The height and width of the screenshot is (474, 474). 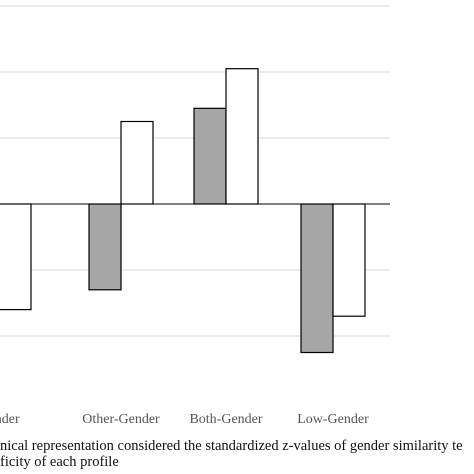 What do you see at coordinates (349, 260) in the screenshot?
I see `bar-series-2-low-gender` at bounding box center [349, 260].